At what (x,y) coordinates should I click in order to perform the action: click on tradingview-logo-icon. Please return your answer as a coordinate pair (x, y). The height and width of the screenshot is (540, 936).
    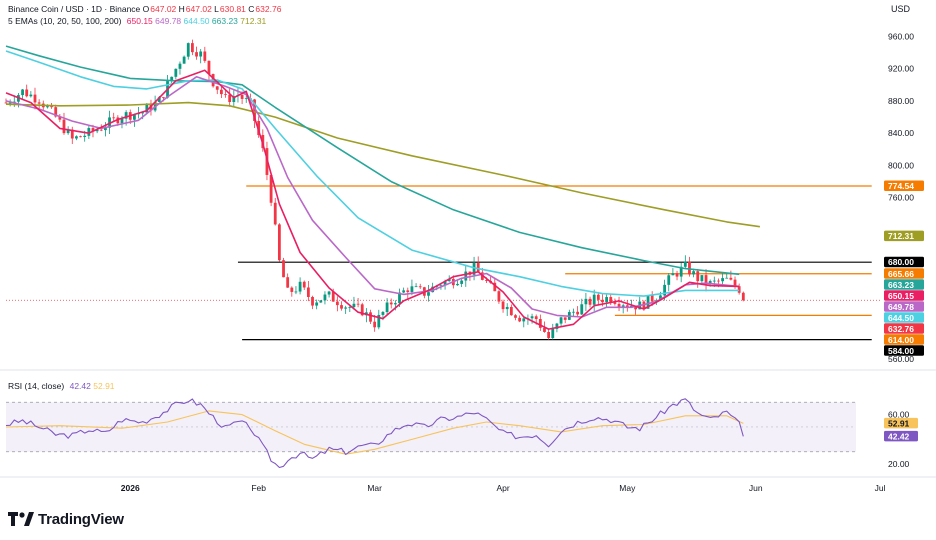
    Looking at the image, I should click on (21, 519).